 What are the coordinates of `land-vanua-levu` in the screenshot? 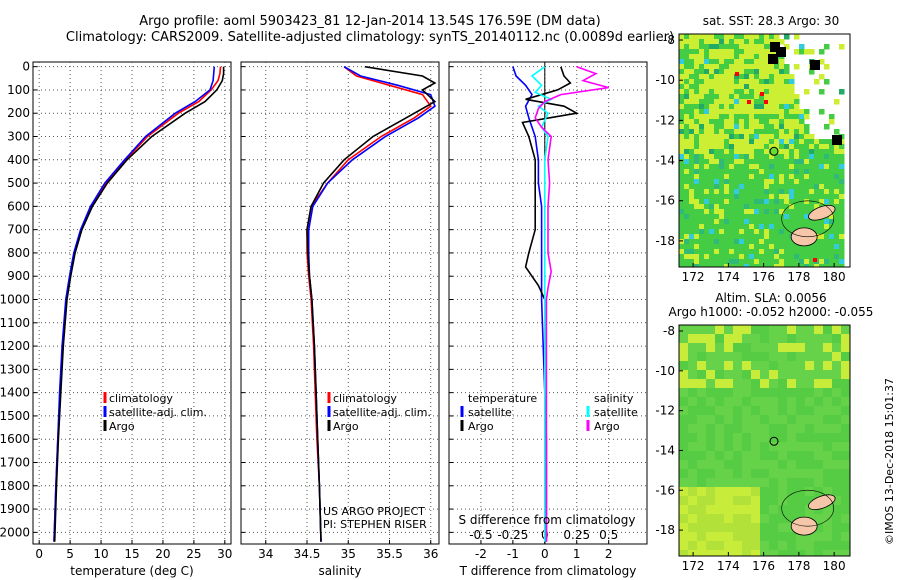 It's located at (822, 212).